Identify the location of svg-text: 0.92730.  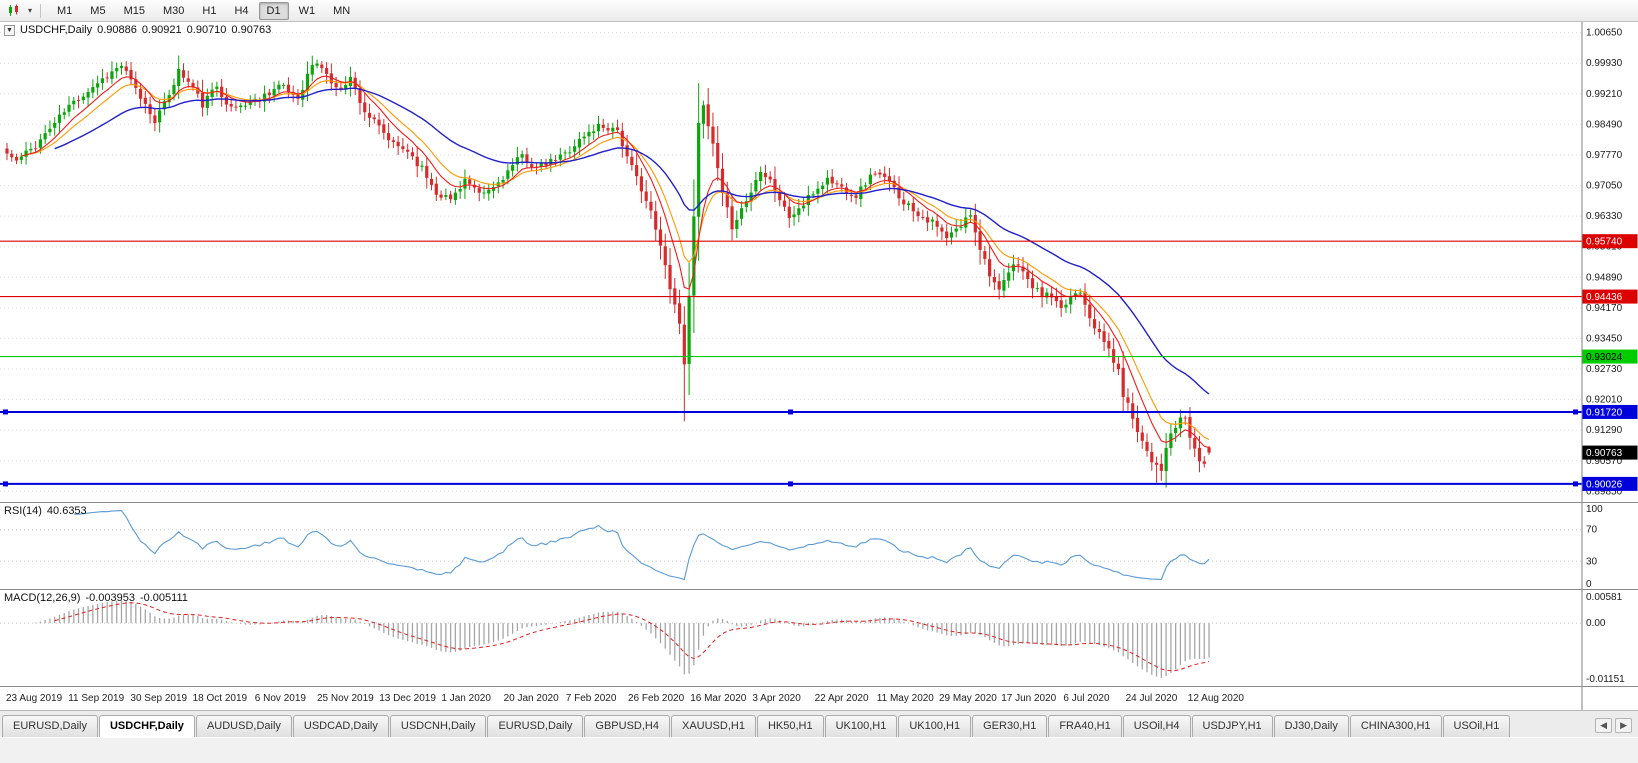
(1604, 369).